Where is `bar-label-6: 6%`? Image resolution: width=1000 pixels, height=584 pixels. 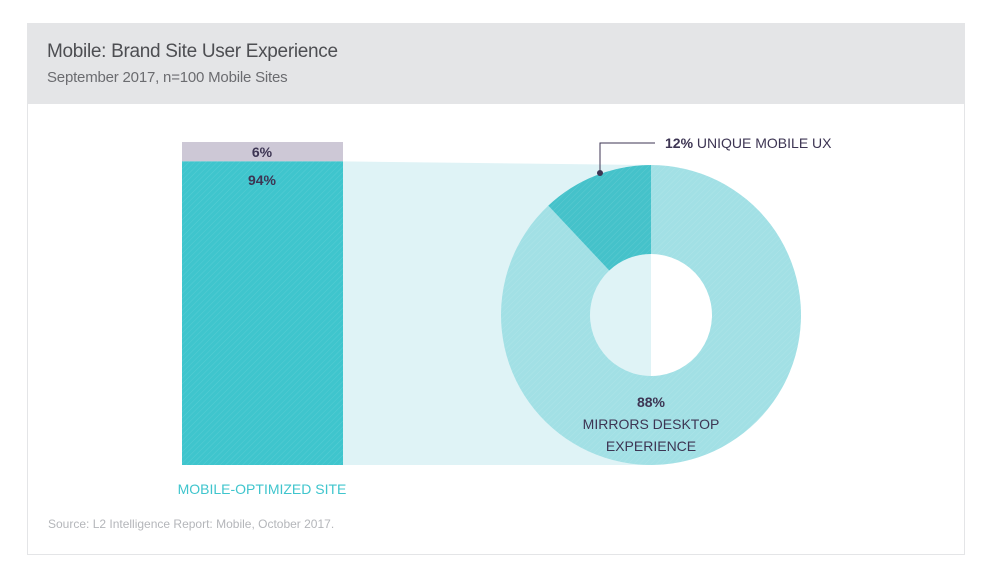 bar-label-6: 6% is located at coordinates (262, 152).